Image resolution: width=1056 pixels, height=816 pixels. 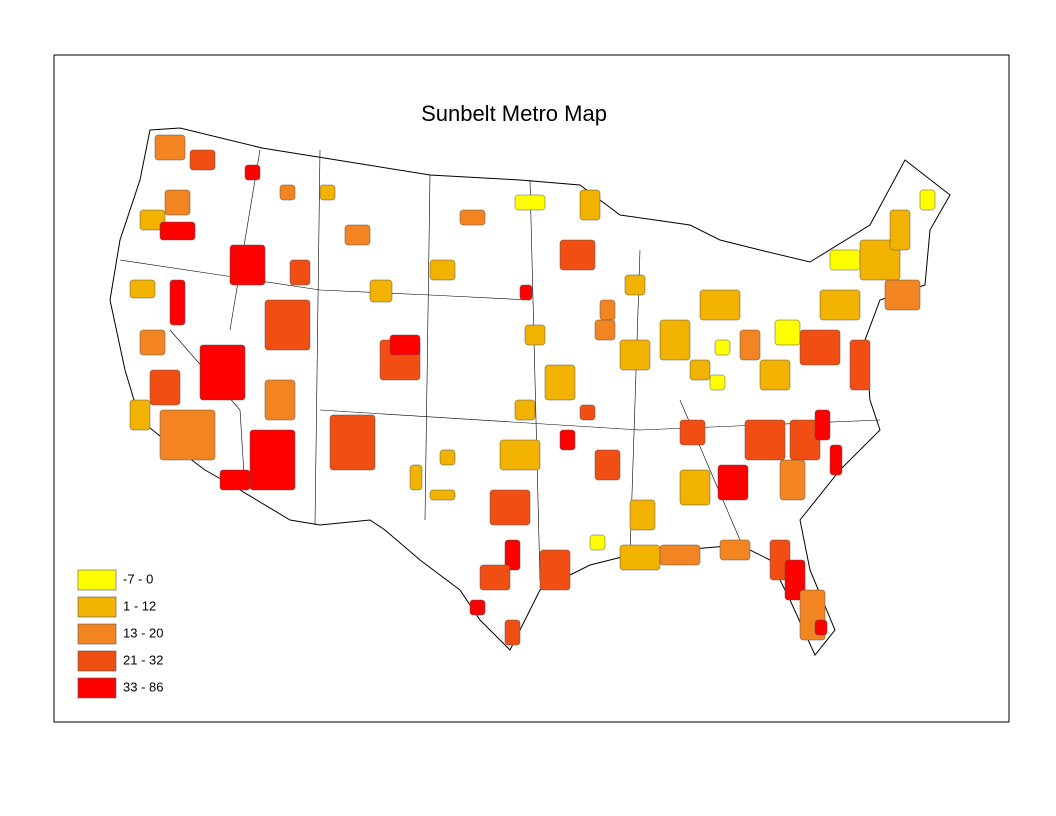 What do you see at coordinates (120, 634) in the screenshot?
I see `legend: -7 - 0 1 - 12 13 - 20 21 - 32 33 - 86` at bounding box center [120, 634].